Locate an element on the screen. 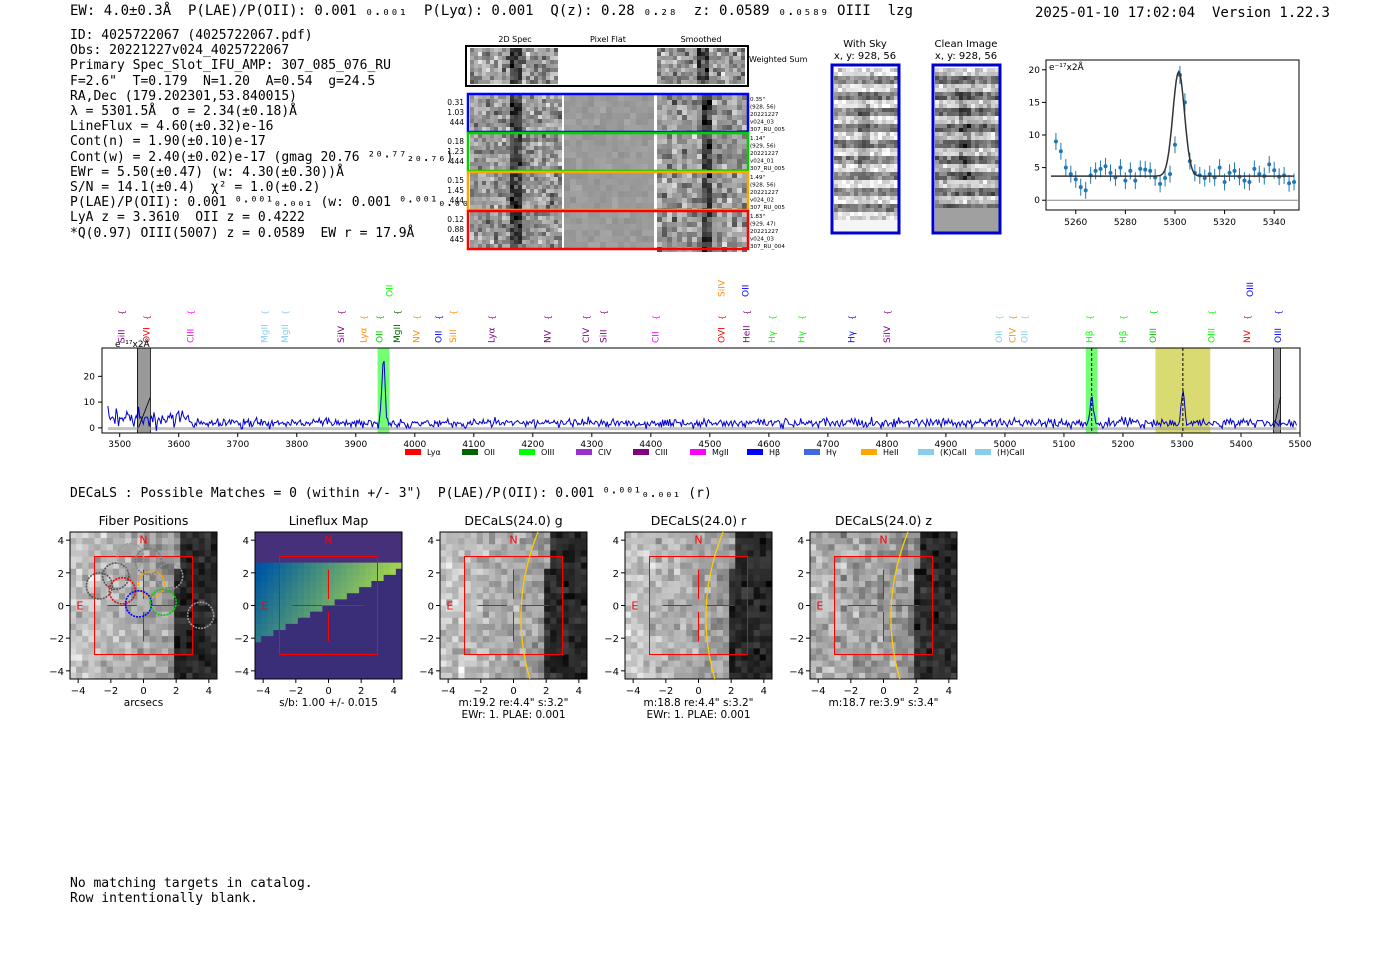  cutout-row-left-label: 0.88 is located at coordinates (455, 229).